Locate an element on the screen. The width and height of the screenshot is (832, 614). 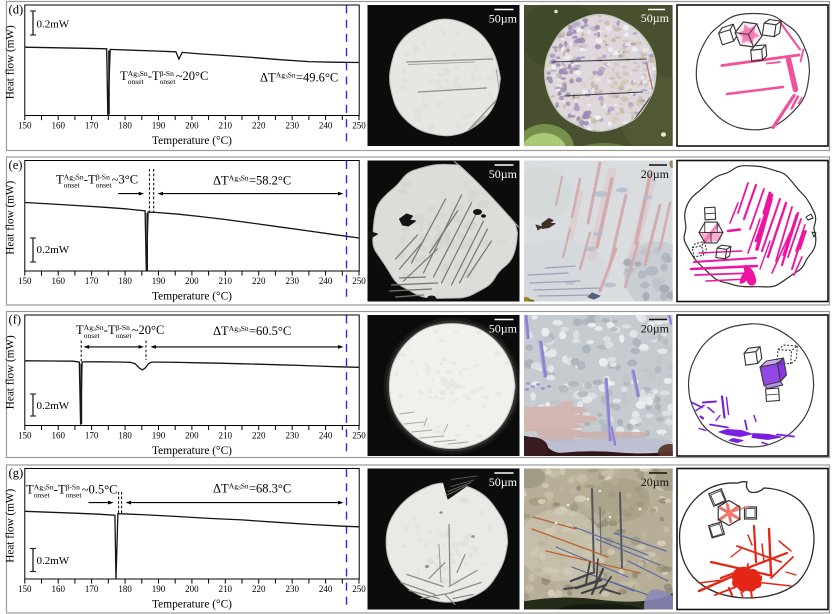
svg-text: =60.5°C is located at coordinates (270, 331).